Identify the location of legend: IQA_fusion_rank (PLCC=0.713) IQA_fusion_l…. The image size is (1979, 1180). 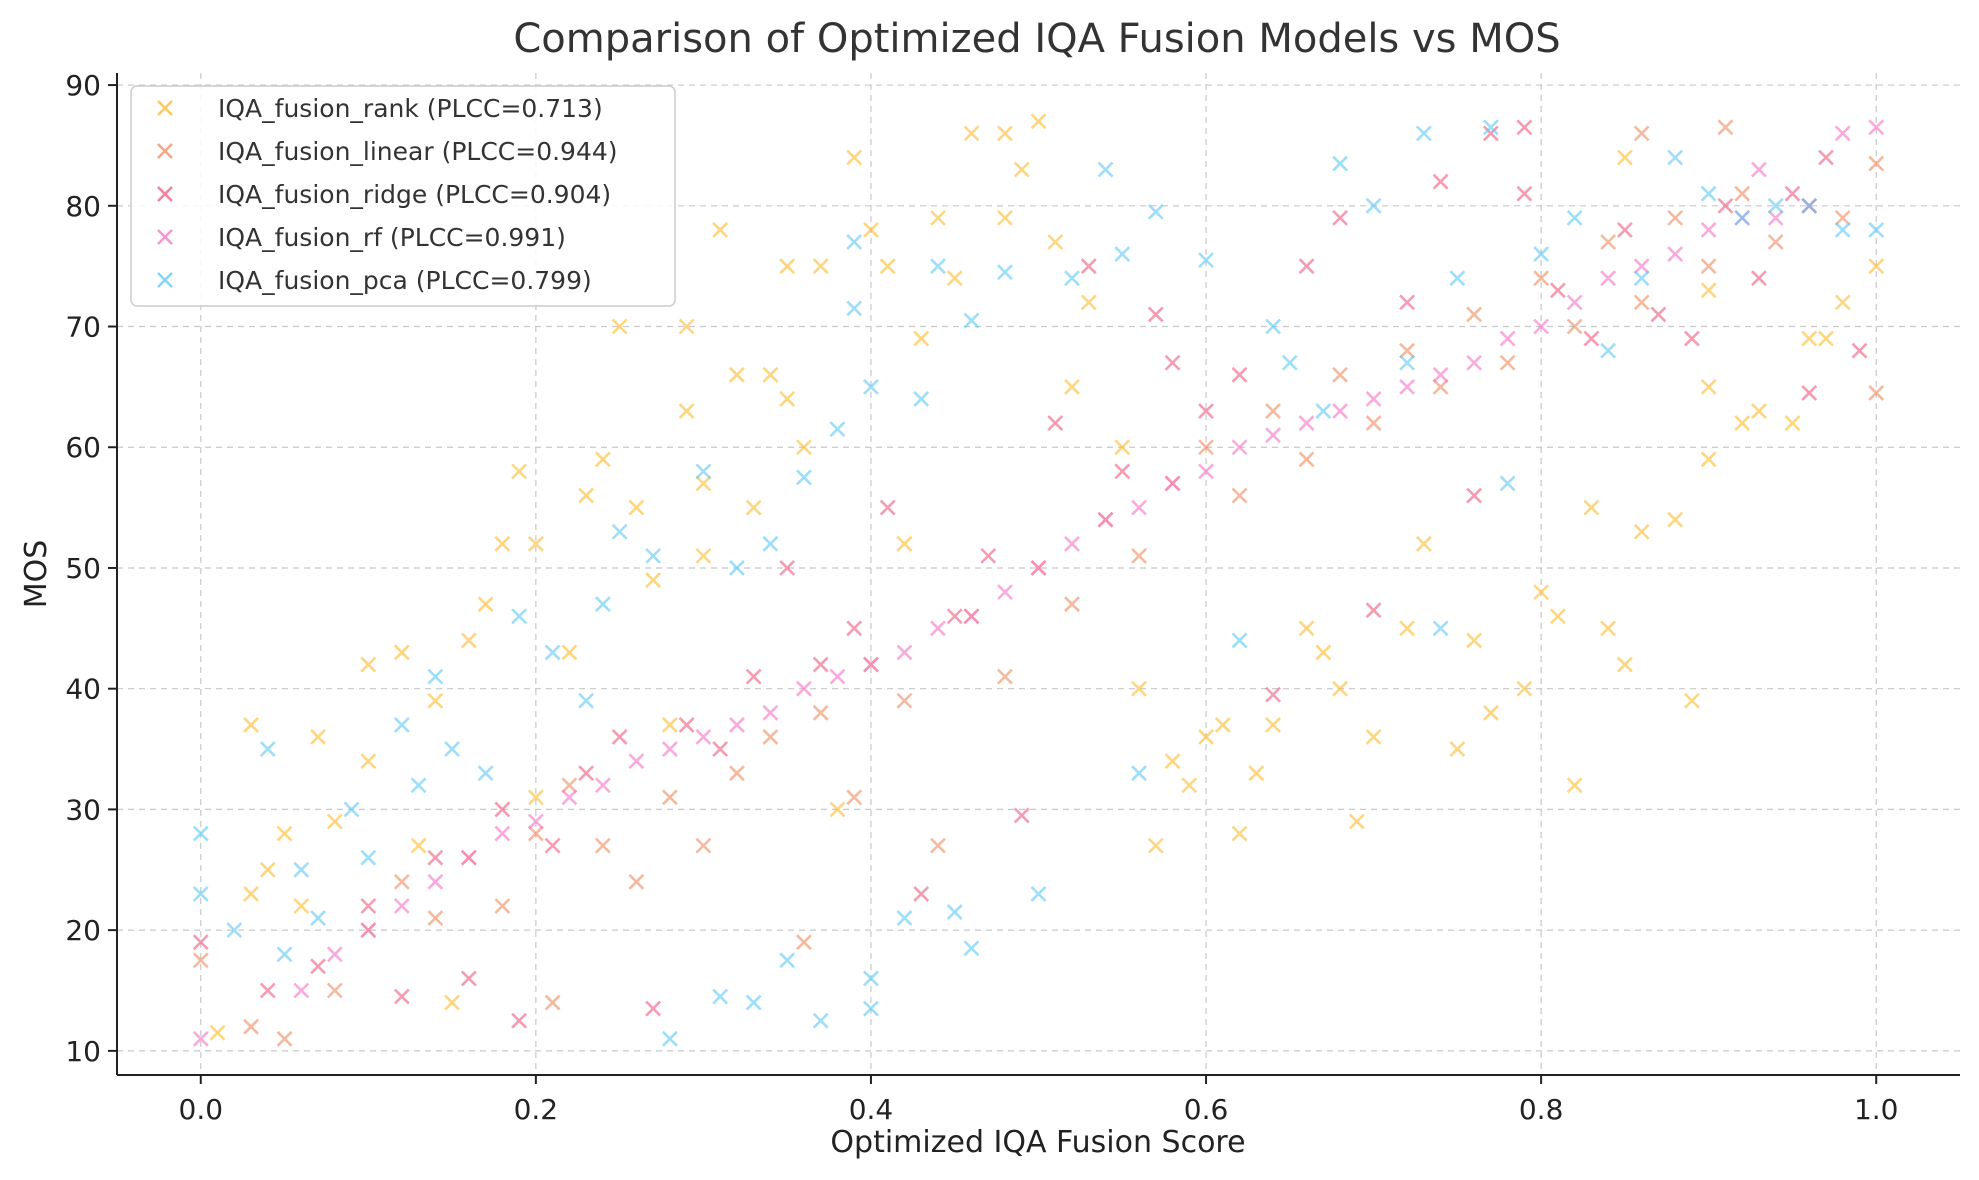
(403, 196).